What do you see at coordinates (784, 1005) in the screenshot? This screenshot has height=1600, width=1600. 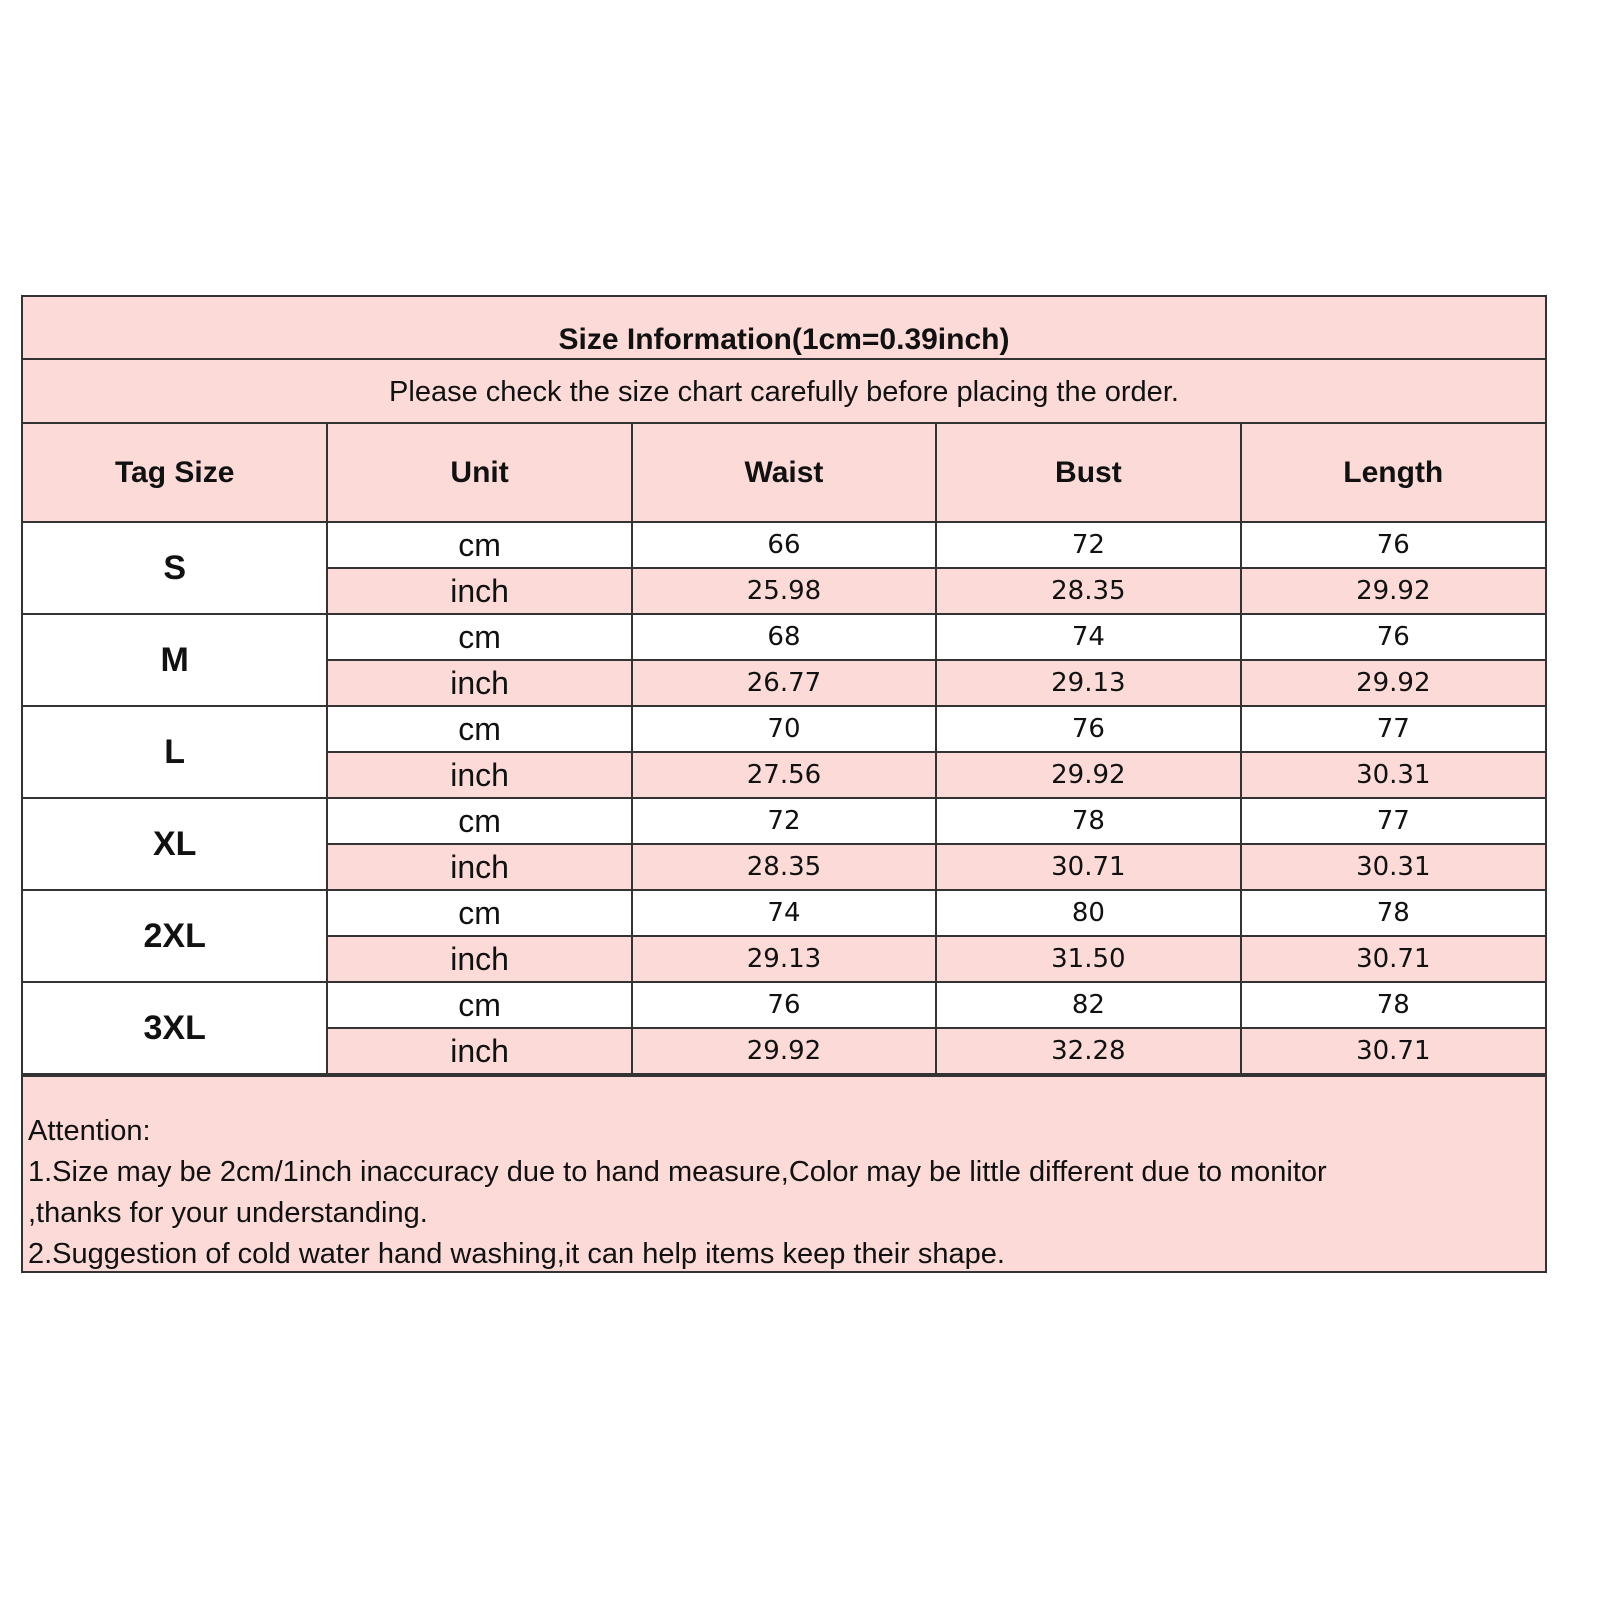 I see `waist-value-cell: 76` at bounding box center [784, 1005].